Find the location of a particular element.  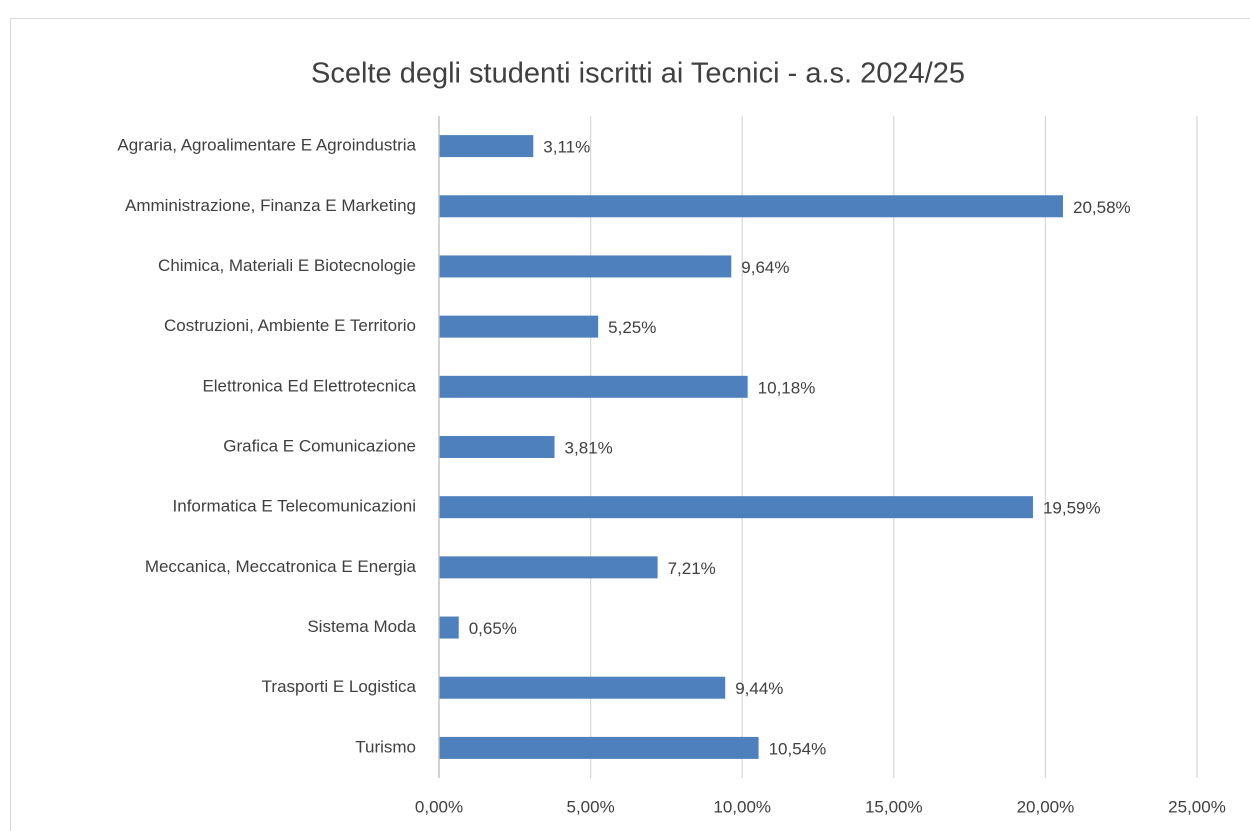

y-tick-label: Elettronica Ed Elettrotecnica is located at coordinates (309, 385).